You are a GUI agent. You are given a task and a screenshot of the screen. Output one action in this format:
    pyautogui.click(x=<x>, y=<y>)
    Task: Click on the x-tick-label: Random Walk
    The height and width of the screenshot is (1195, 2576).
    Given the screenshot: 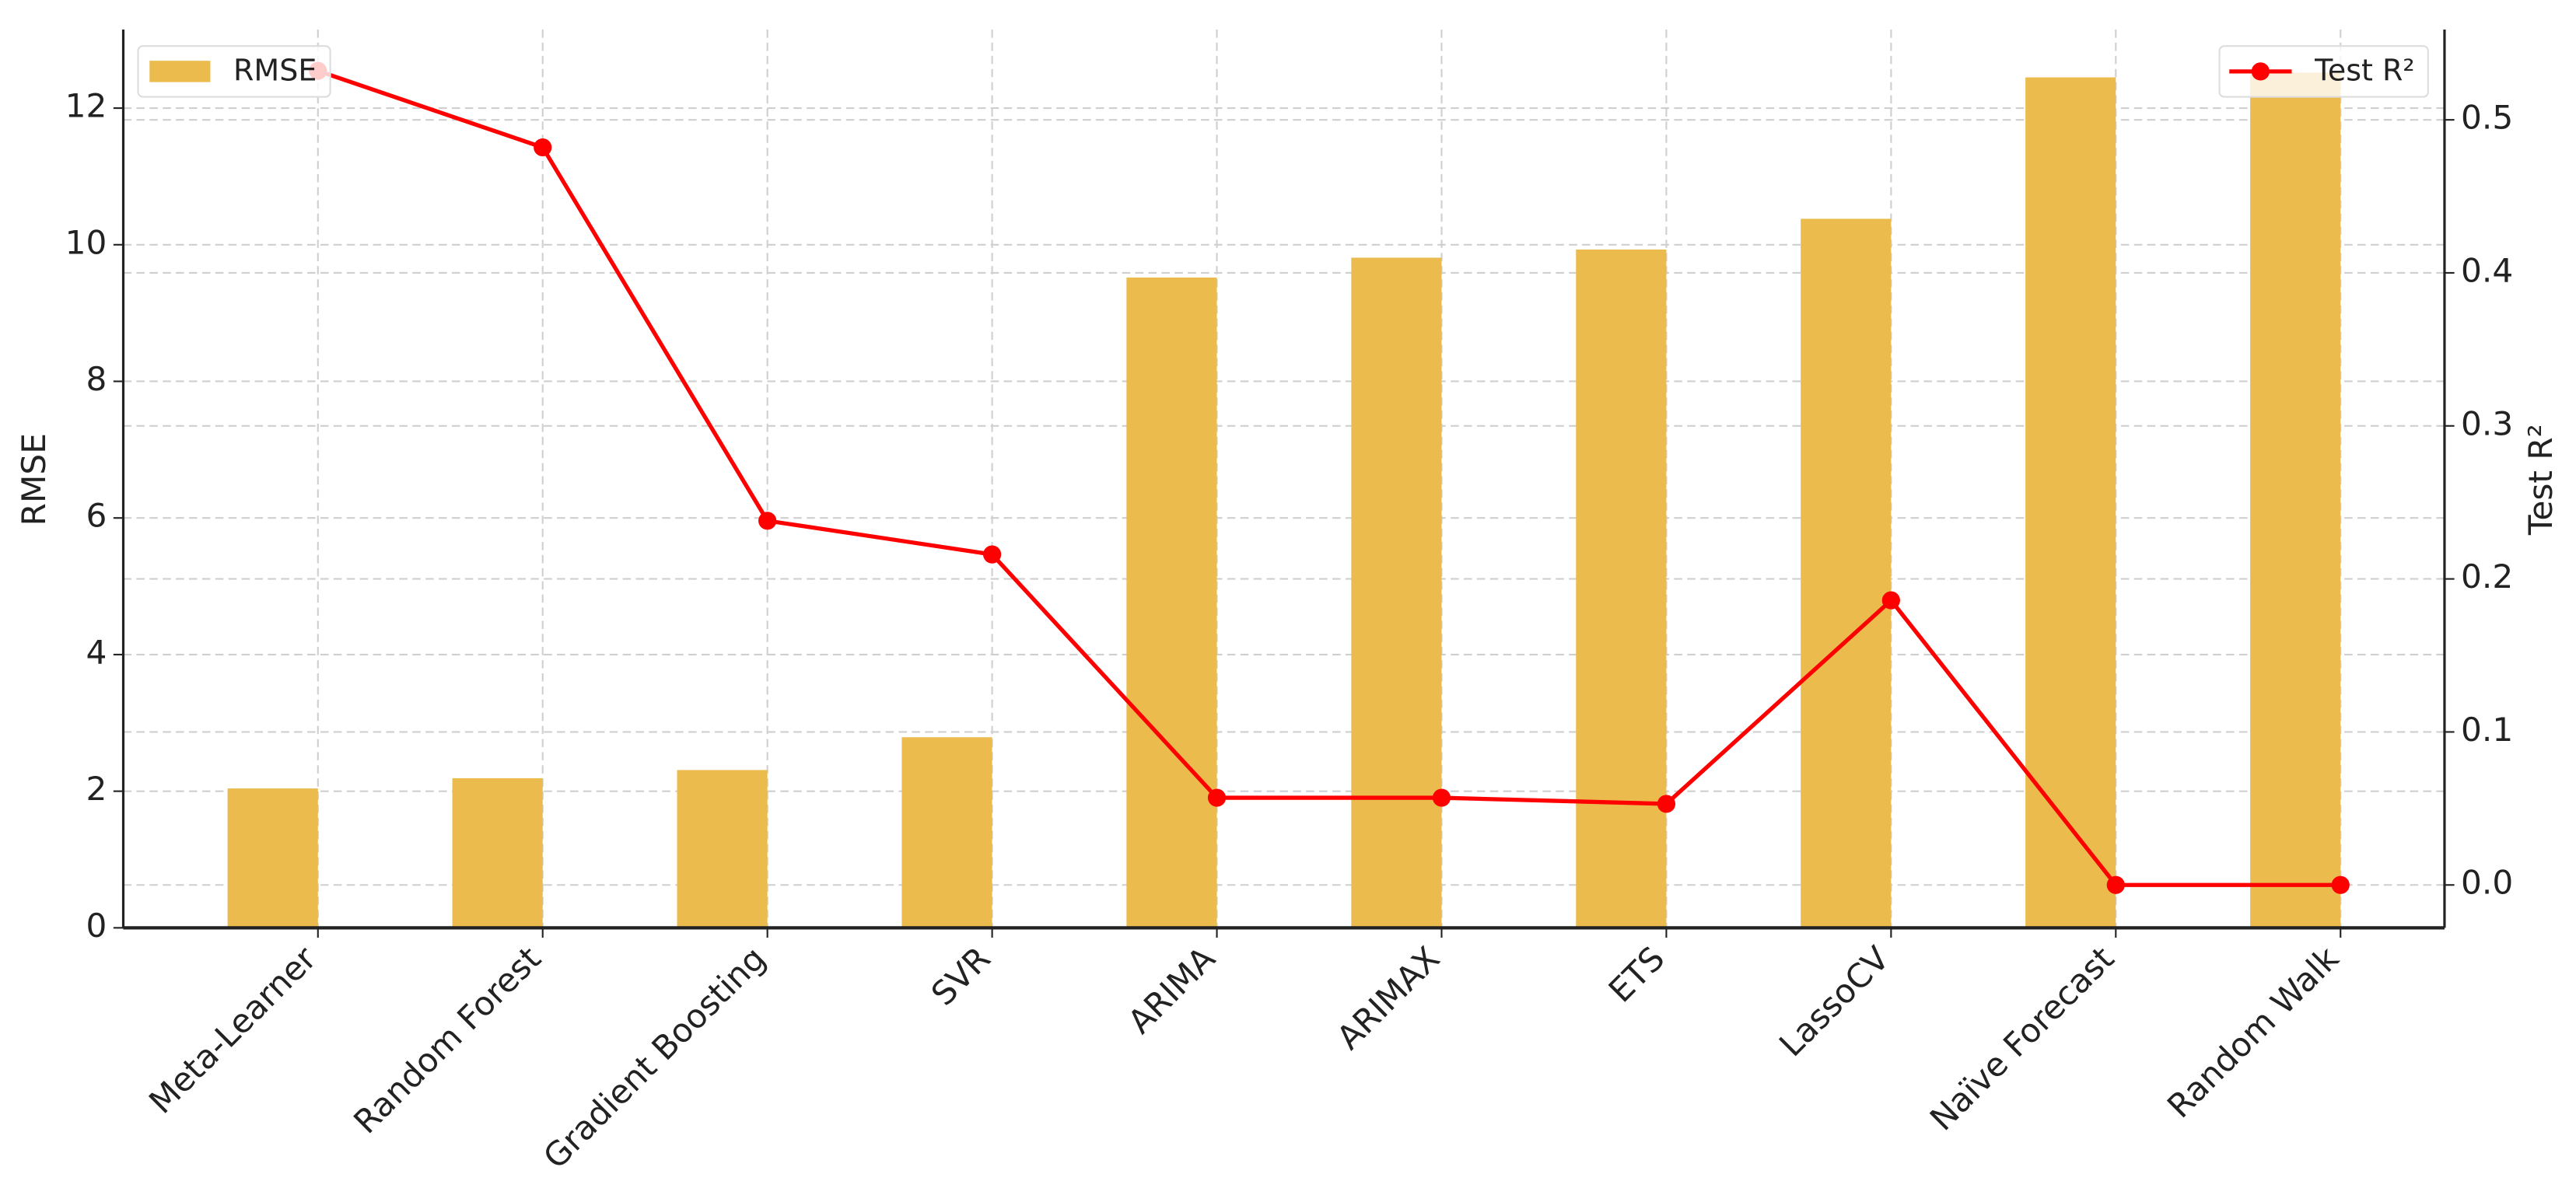 What is the action you would take?
    pyautogui.click(x=2254, y=1032)
    